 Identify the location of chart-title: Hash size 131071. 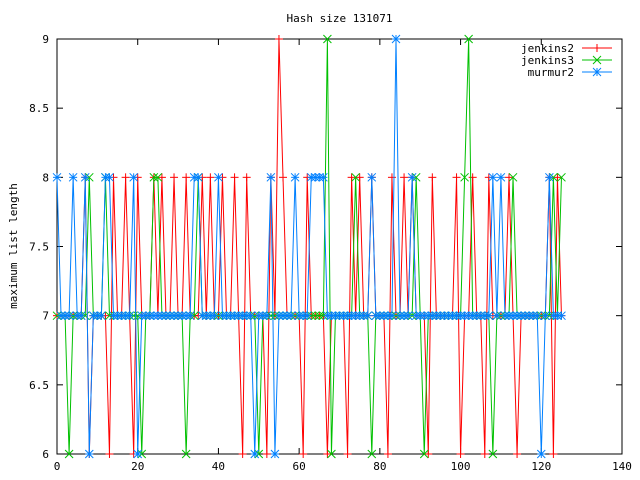
(340, 18).